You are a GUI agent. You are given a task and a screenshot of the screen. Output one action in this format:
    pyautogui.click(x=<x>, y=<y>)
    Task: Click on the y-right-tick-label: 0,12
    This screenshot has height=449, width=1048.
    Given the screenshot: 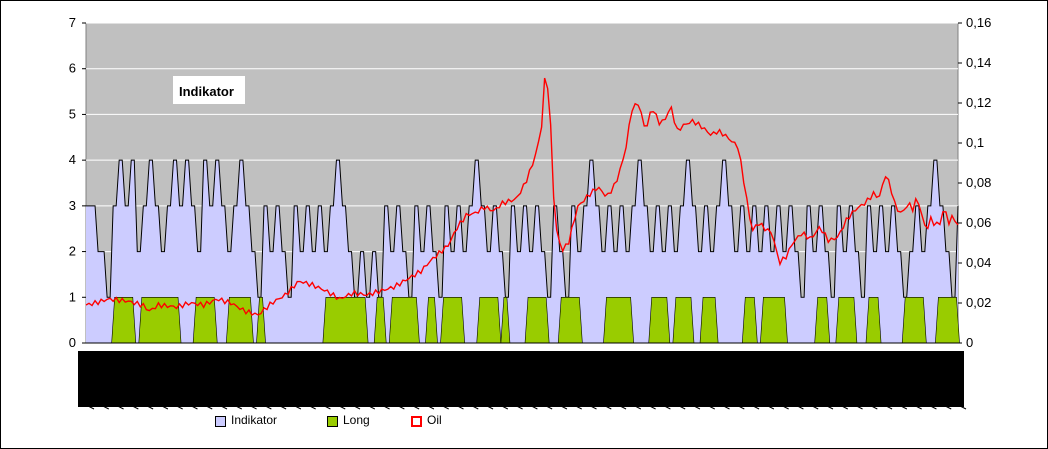 What is the action you would take?
    pyautogui.click(x=978, y=102)
    